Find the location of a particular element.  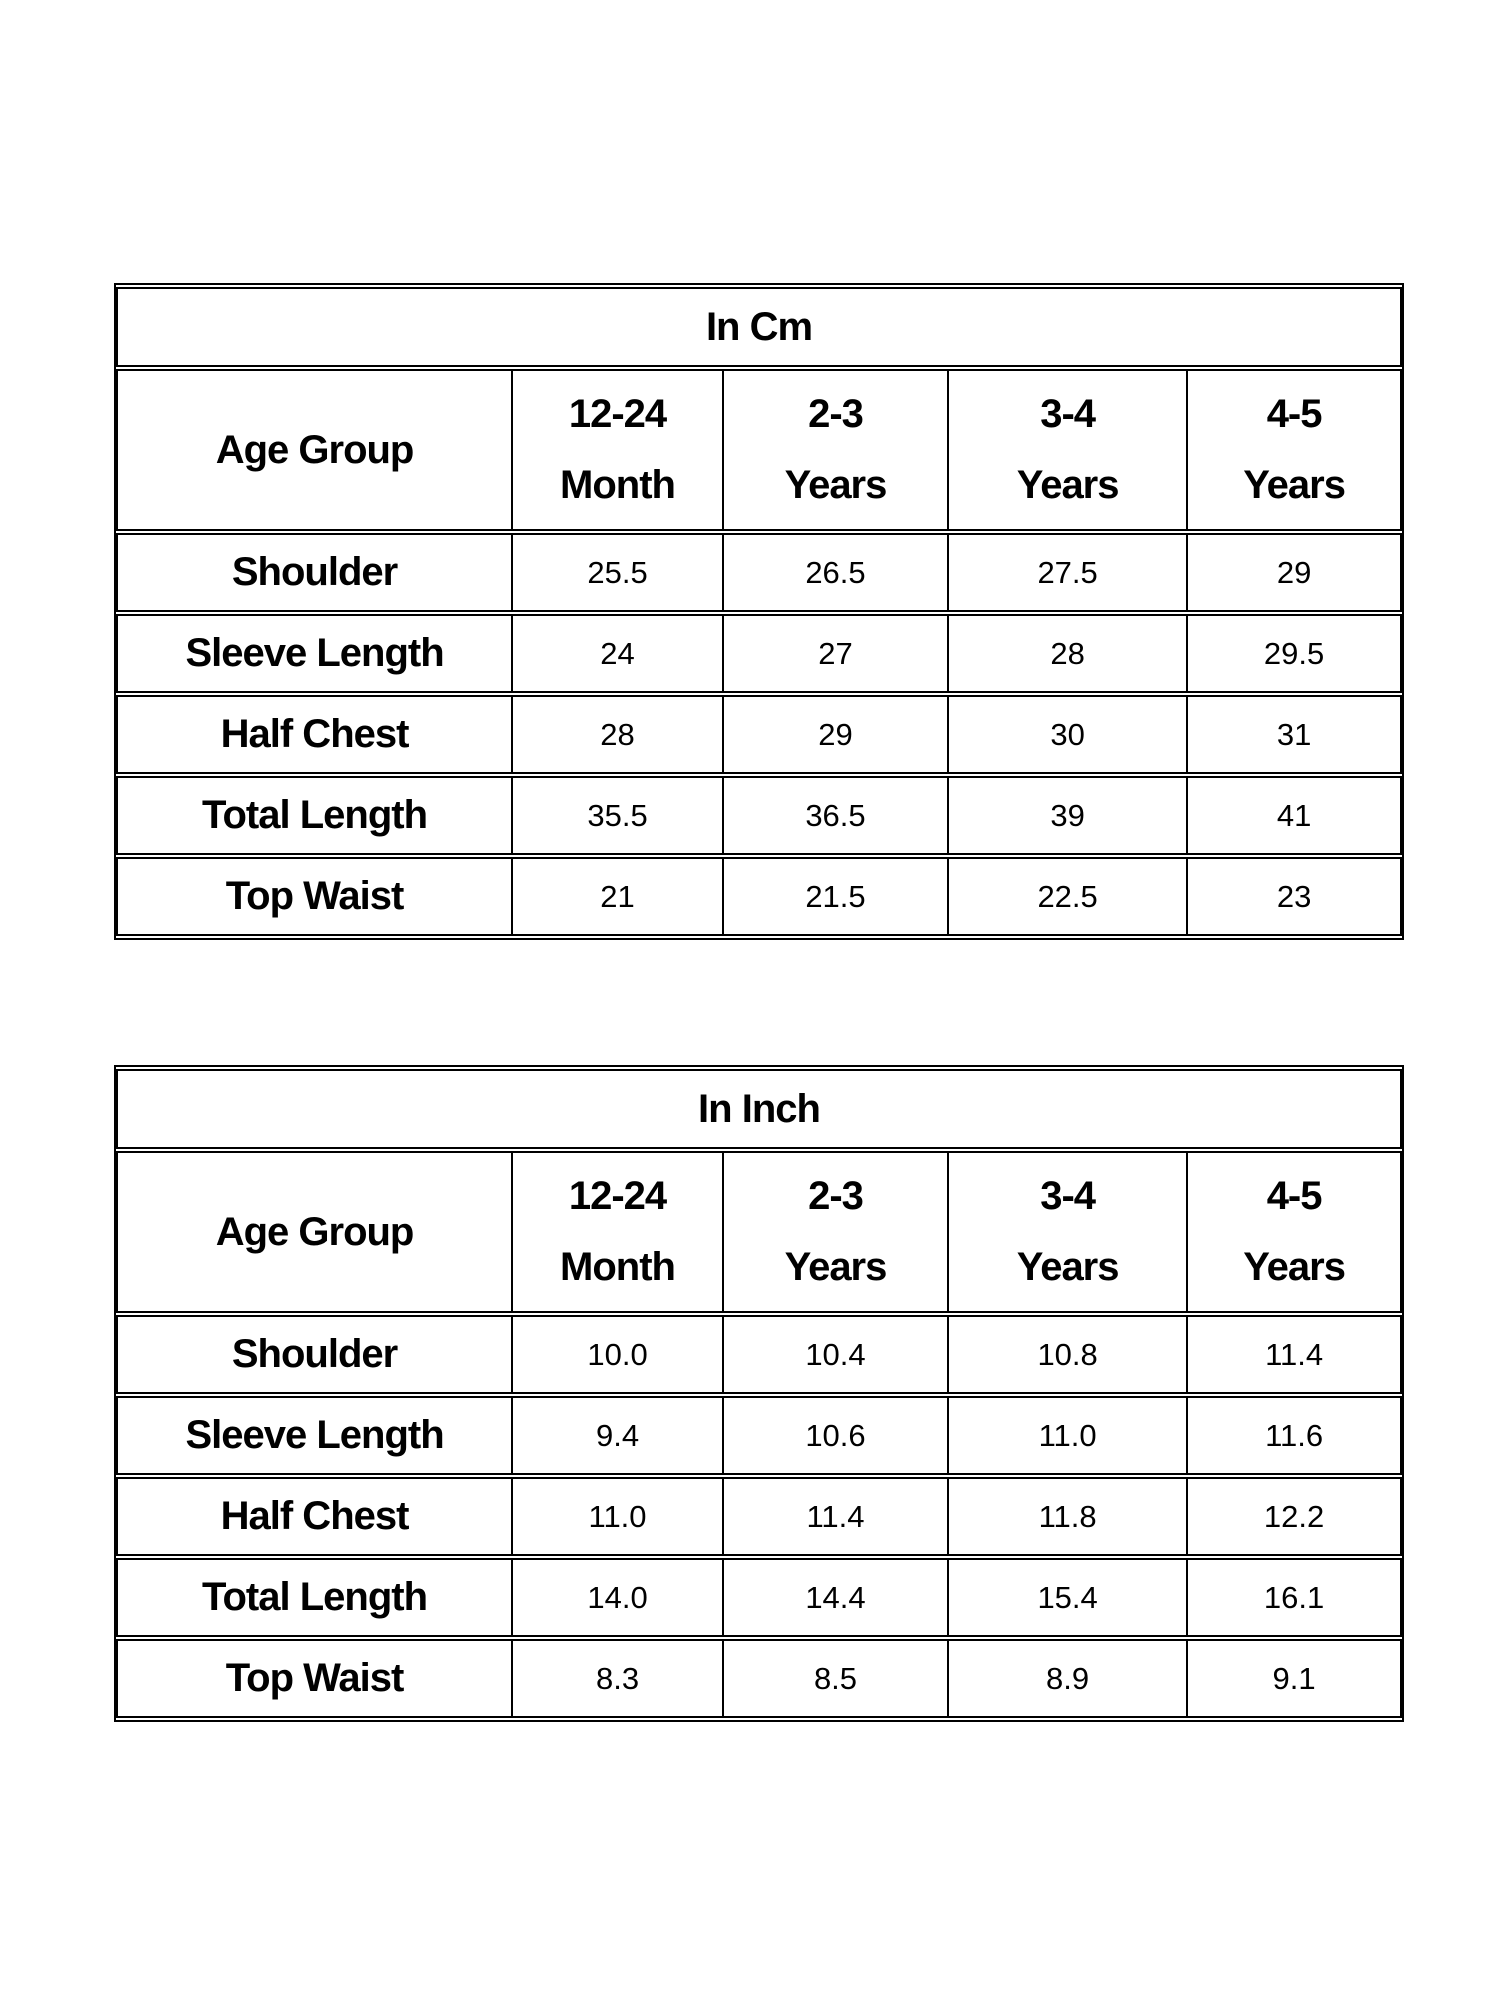

table-row-sleeve-length: Sleeve Length 24 27 28 29.5 is located at coordinates (759, 653).